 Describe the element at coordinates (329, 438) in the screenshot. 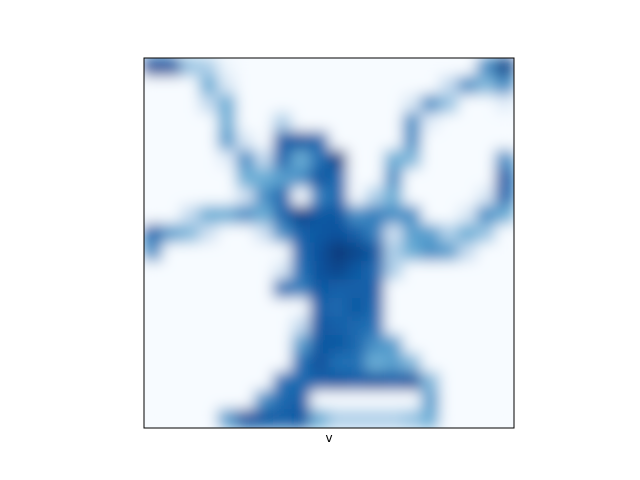

I see `x-axis-label: v` at that location.